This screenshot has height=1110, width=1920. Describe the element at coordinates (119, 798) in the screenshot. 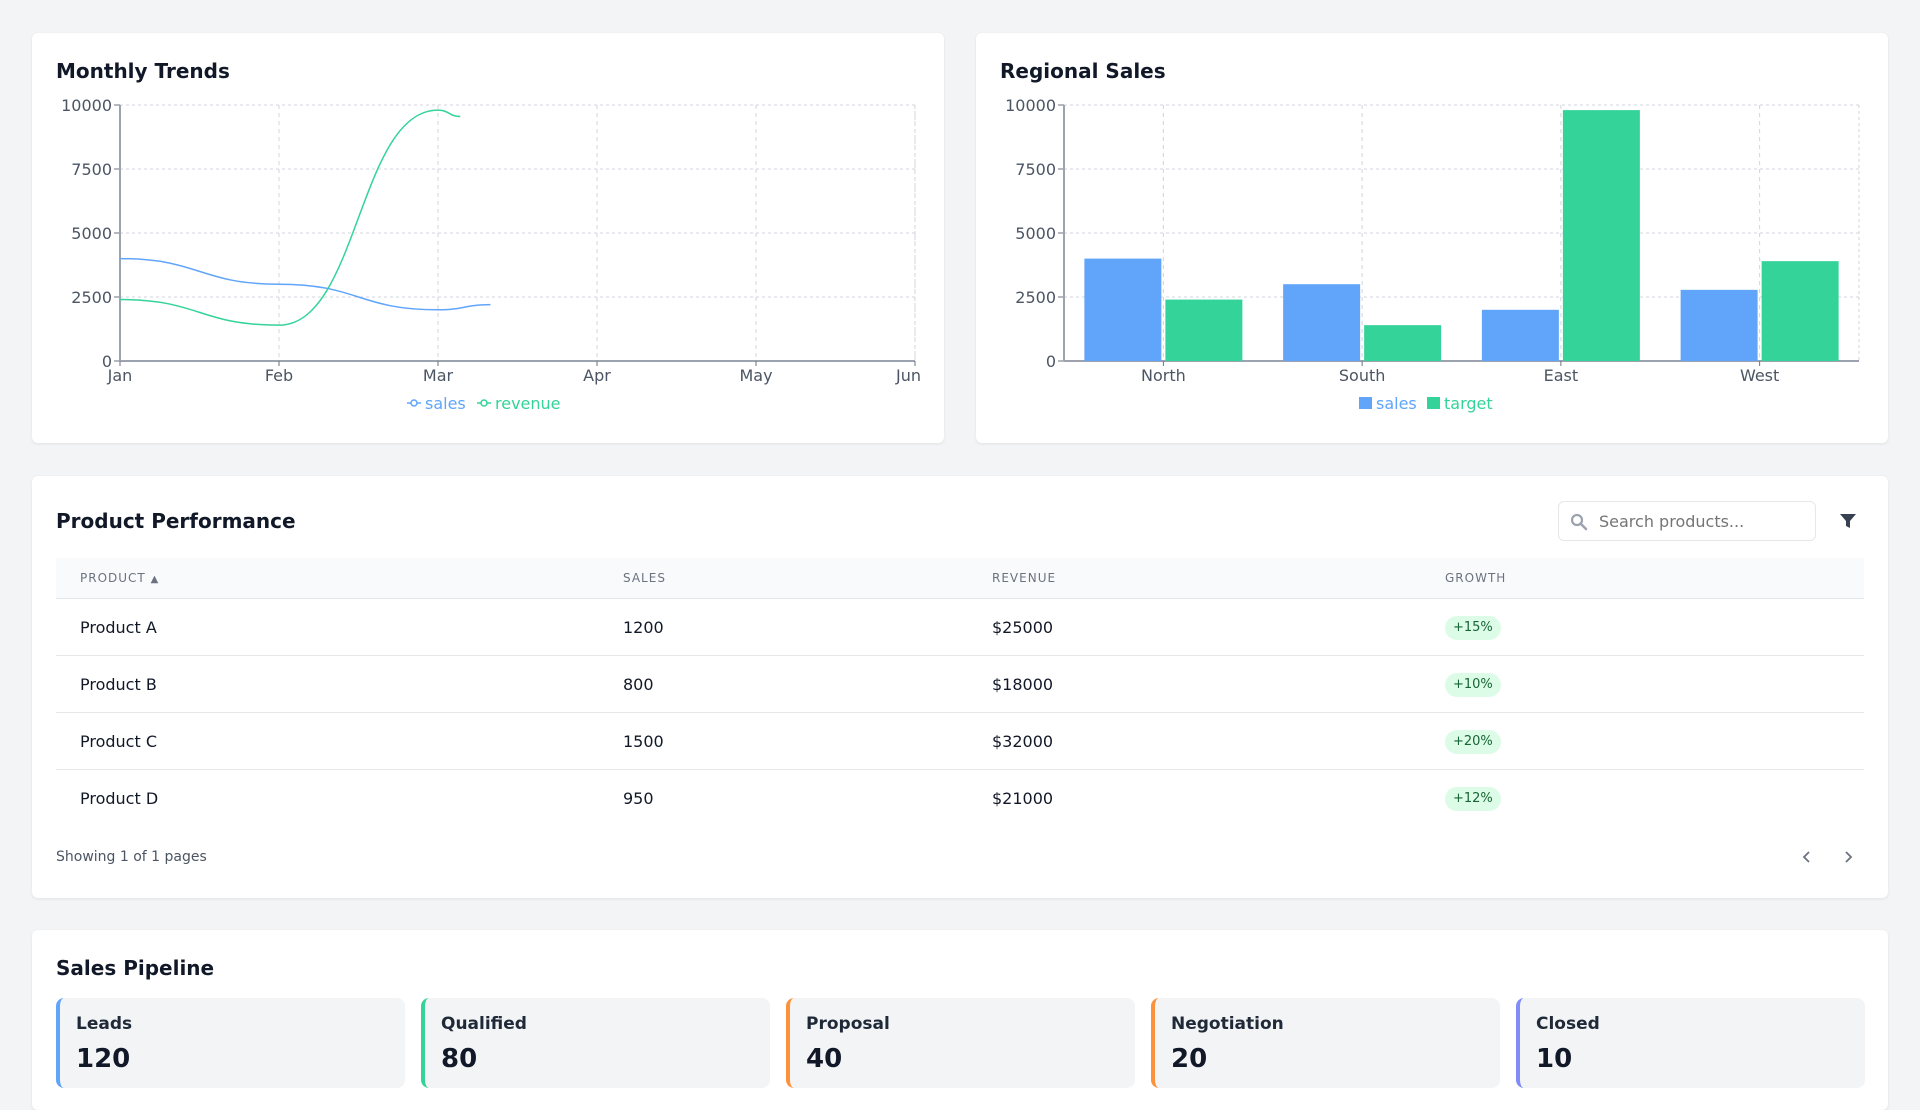

I see `product-name: Product D` at that location.